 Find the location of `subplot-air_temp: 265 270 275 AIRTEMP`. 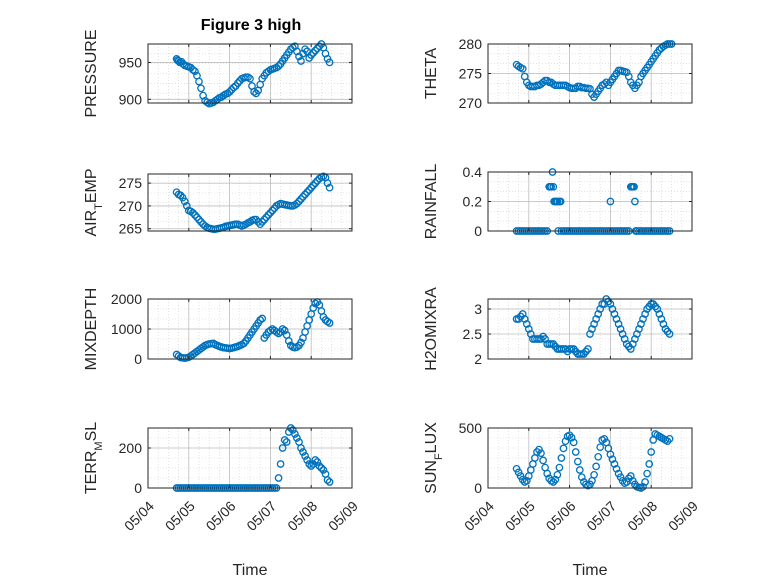

subplot-air_temp: 265 270 275 AIRTEMP is located at coordinates (218, 202).